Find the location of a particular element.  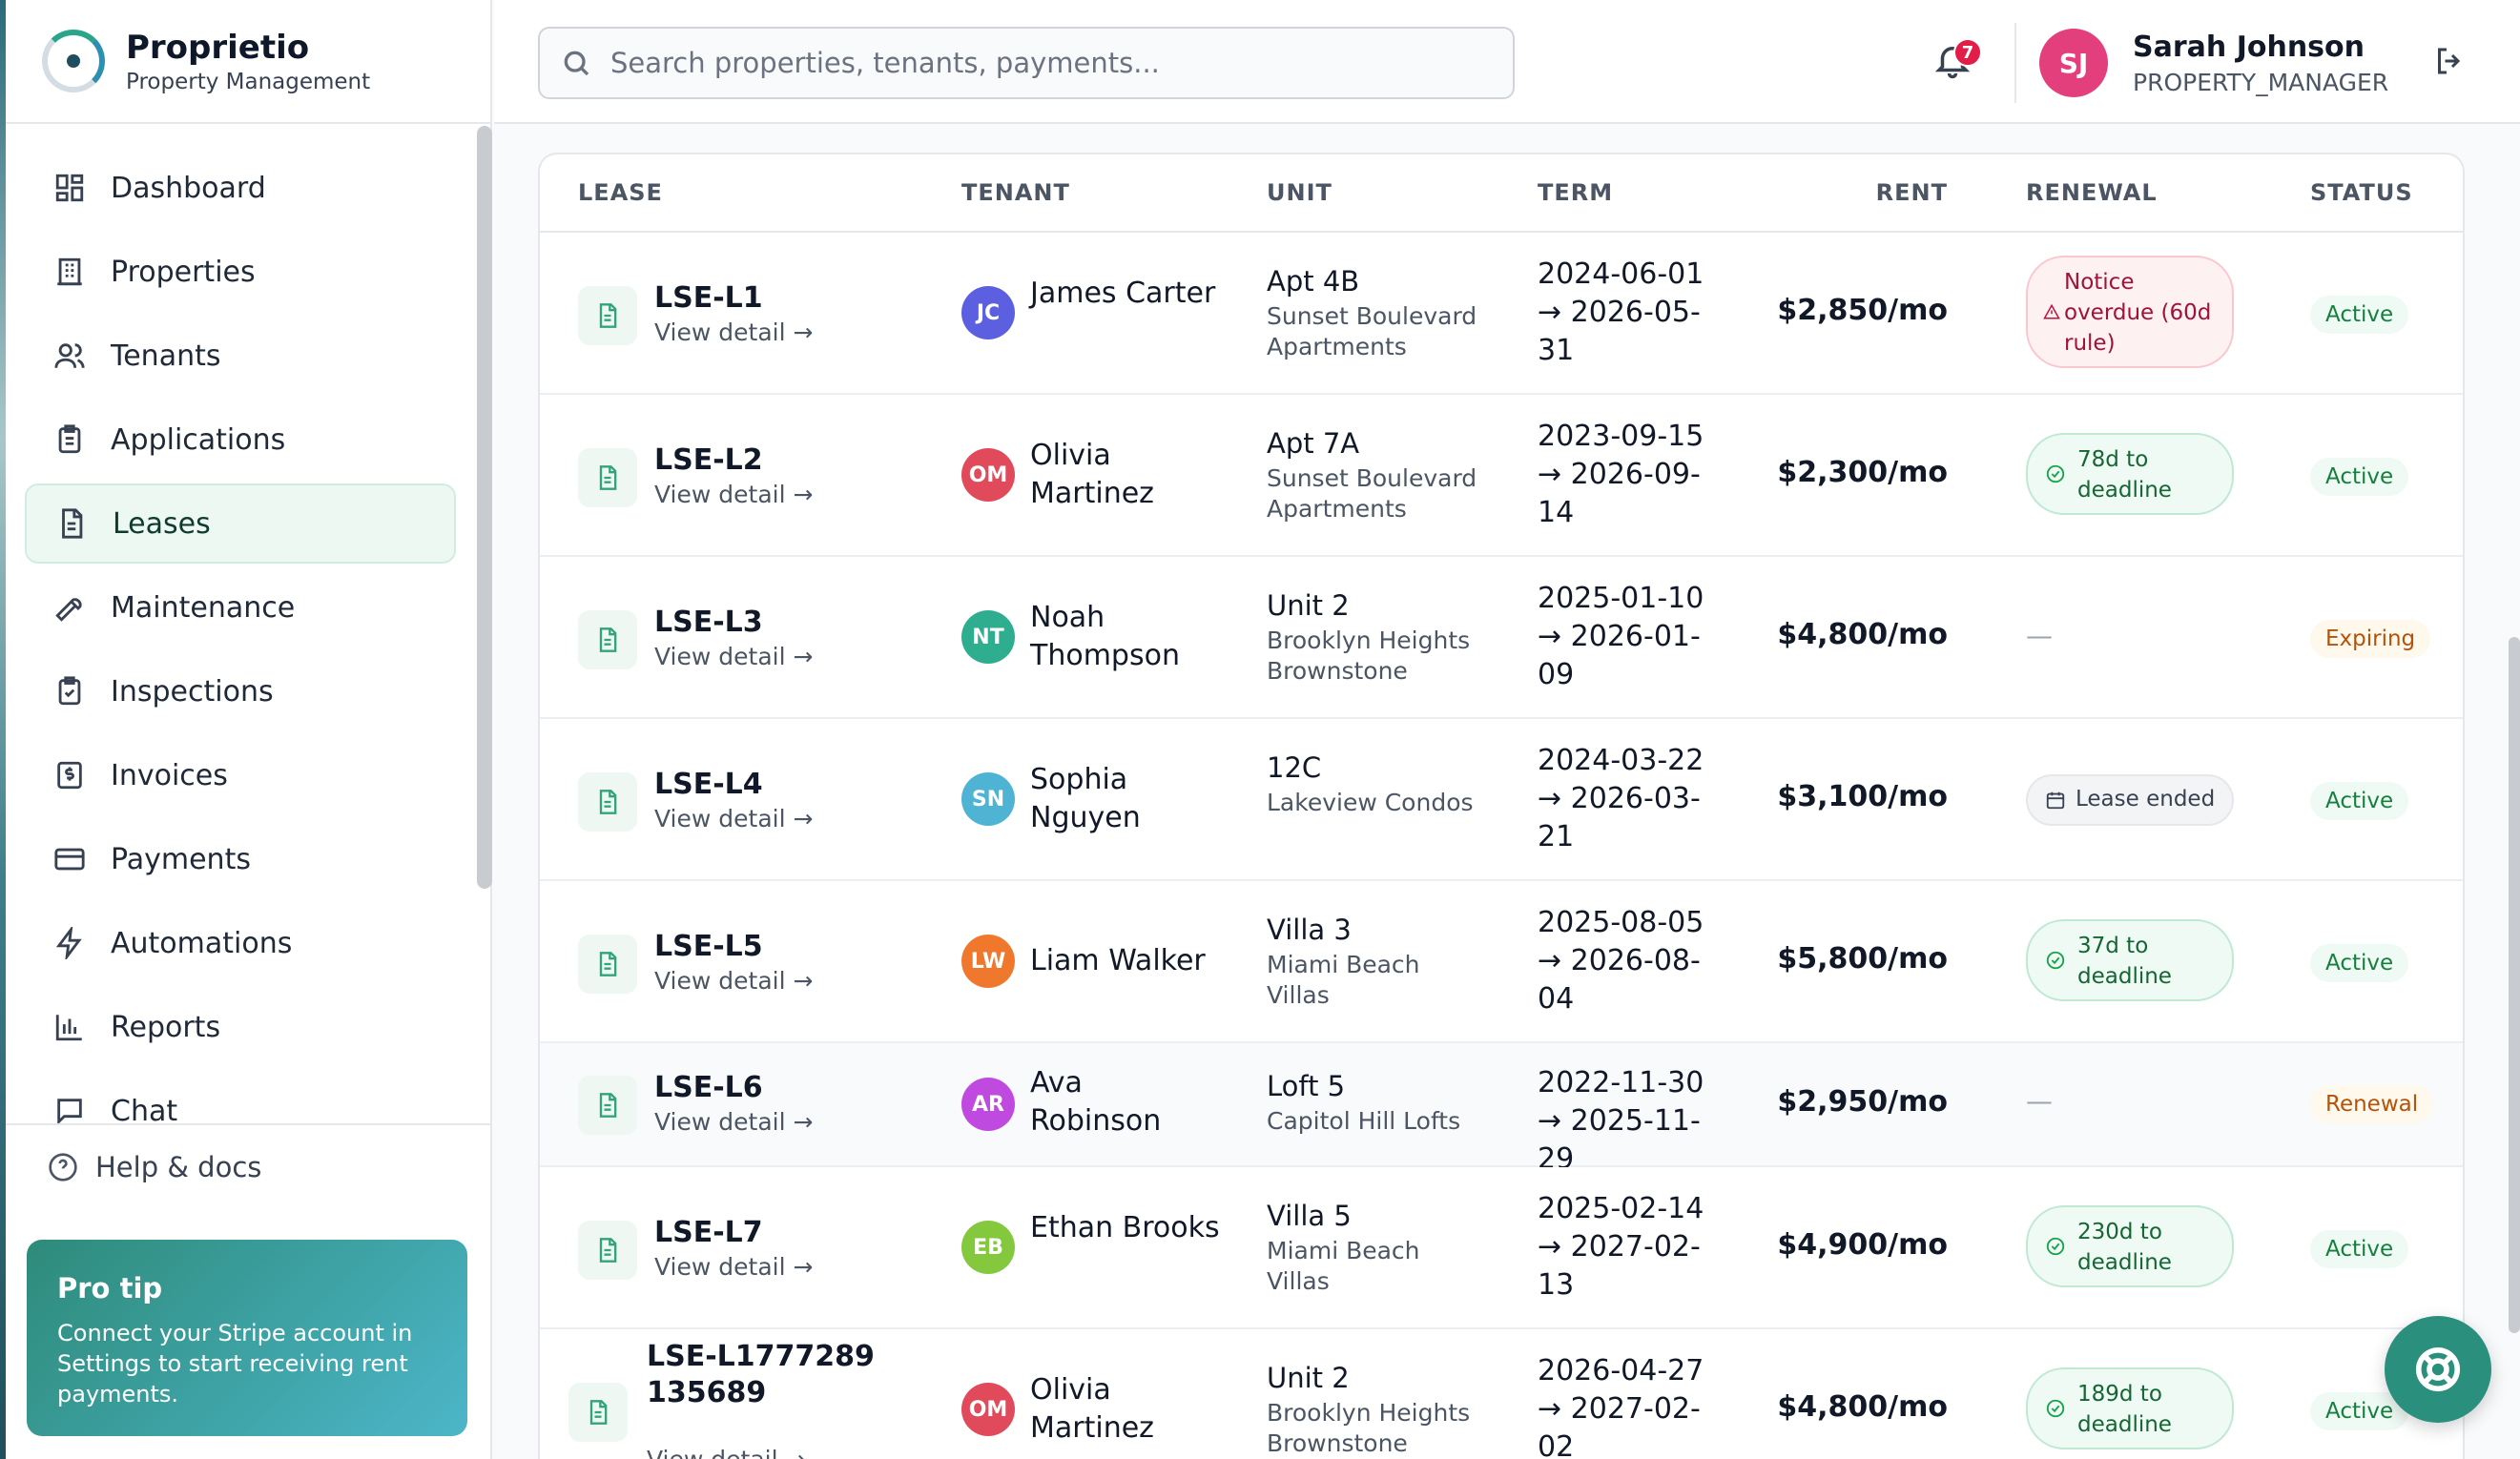

sidebar-item-reports: Reports is located at coordinates (241, 1027).